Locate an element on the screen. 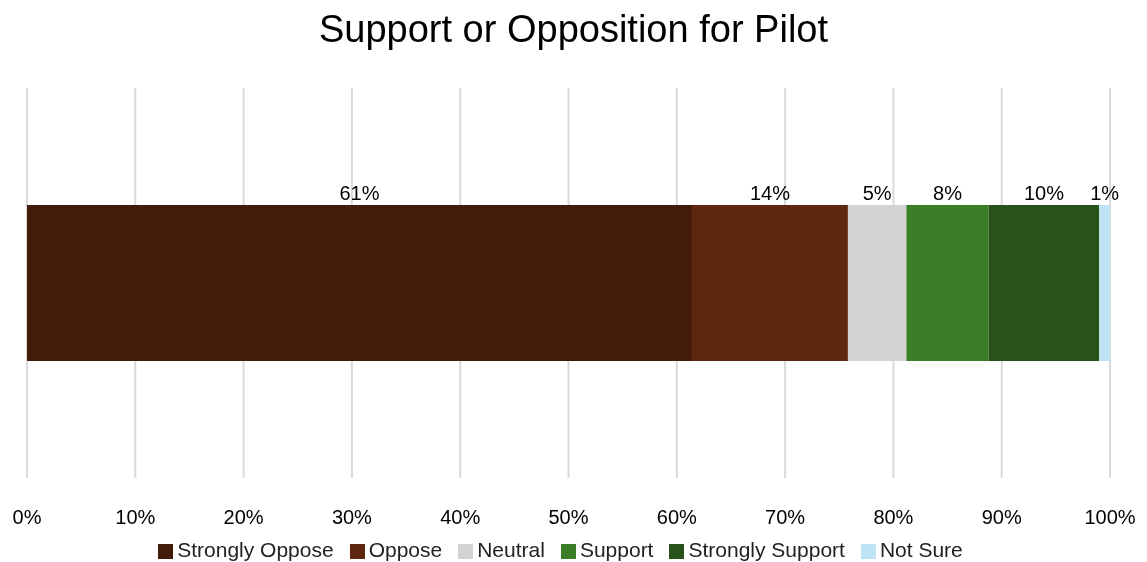 This screenshot has height=562, width=1147. x-tick-label: 90% is located at coordinates (1001, 517).